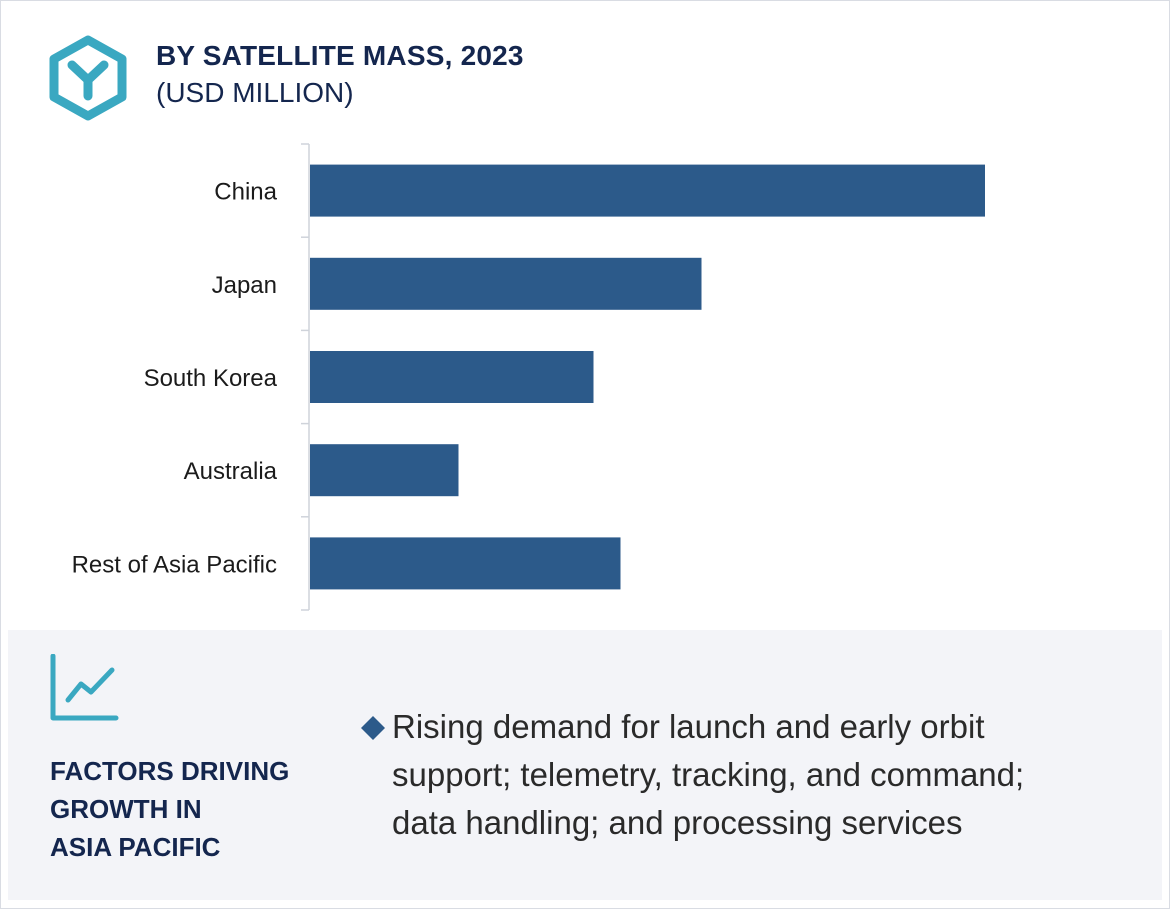  I want to click on chart-axis, so click(305, 377).